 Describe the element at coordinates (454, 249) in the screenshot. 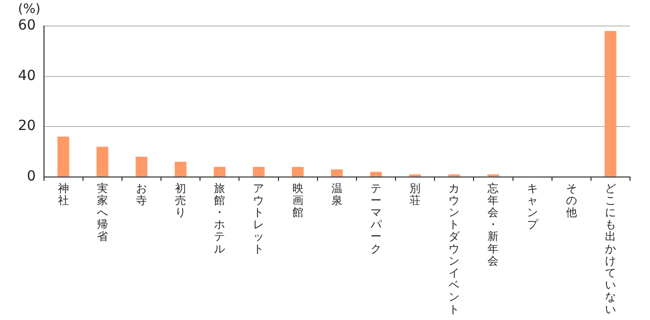

I see `category-label: カウントダウンイベント` at that location.